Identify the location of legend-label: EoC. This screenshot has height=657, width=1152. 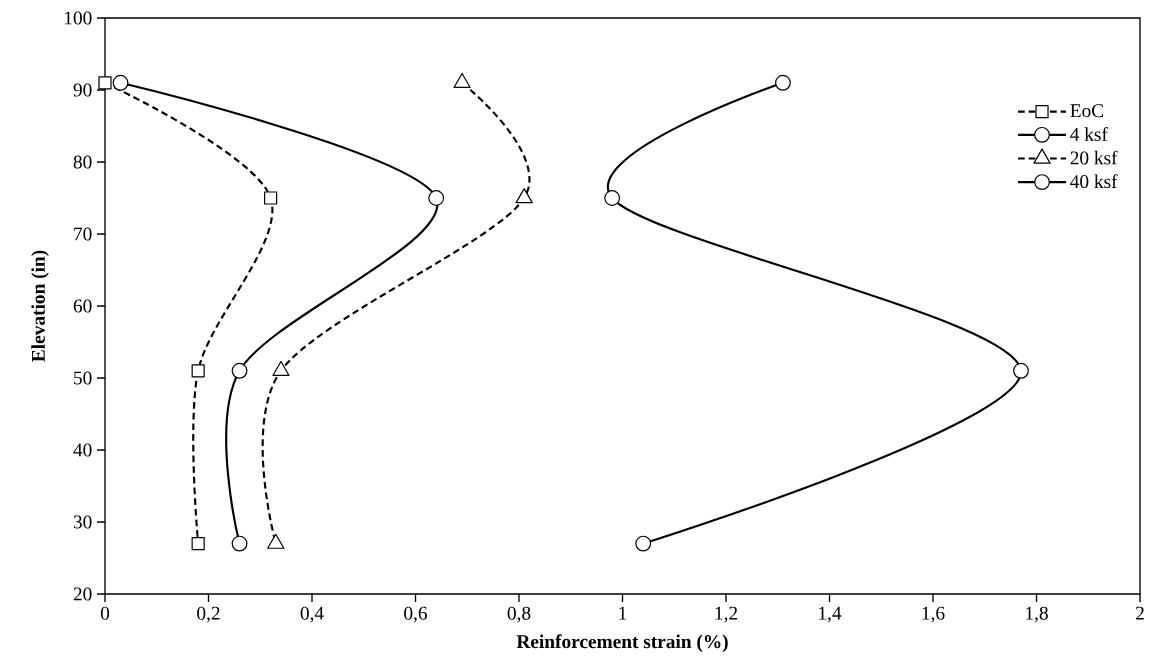
(1087, 111).